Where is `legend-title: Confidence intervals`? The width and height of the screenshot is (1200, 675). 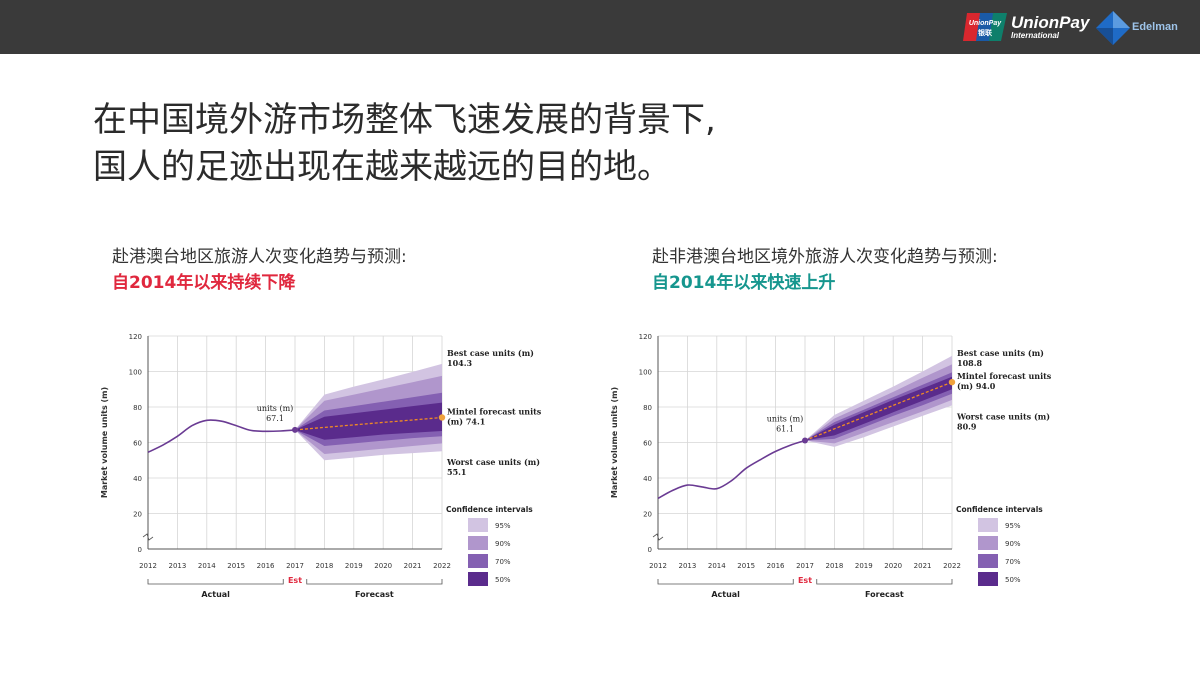
legend-title: Confidence intervals is located at coordinates (489, 509).